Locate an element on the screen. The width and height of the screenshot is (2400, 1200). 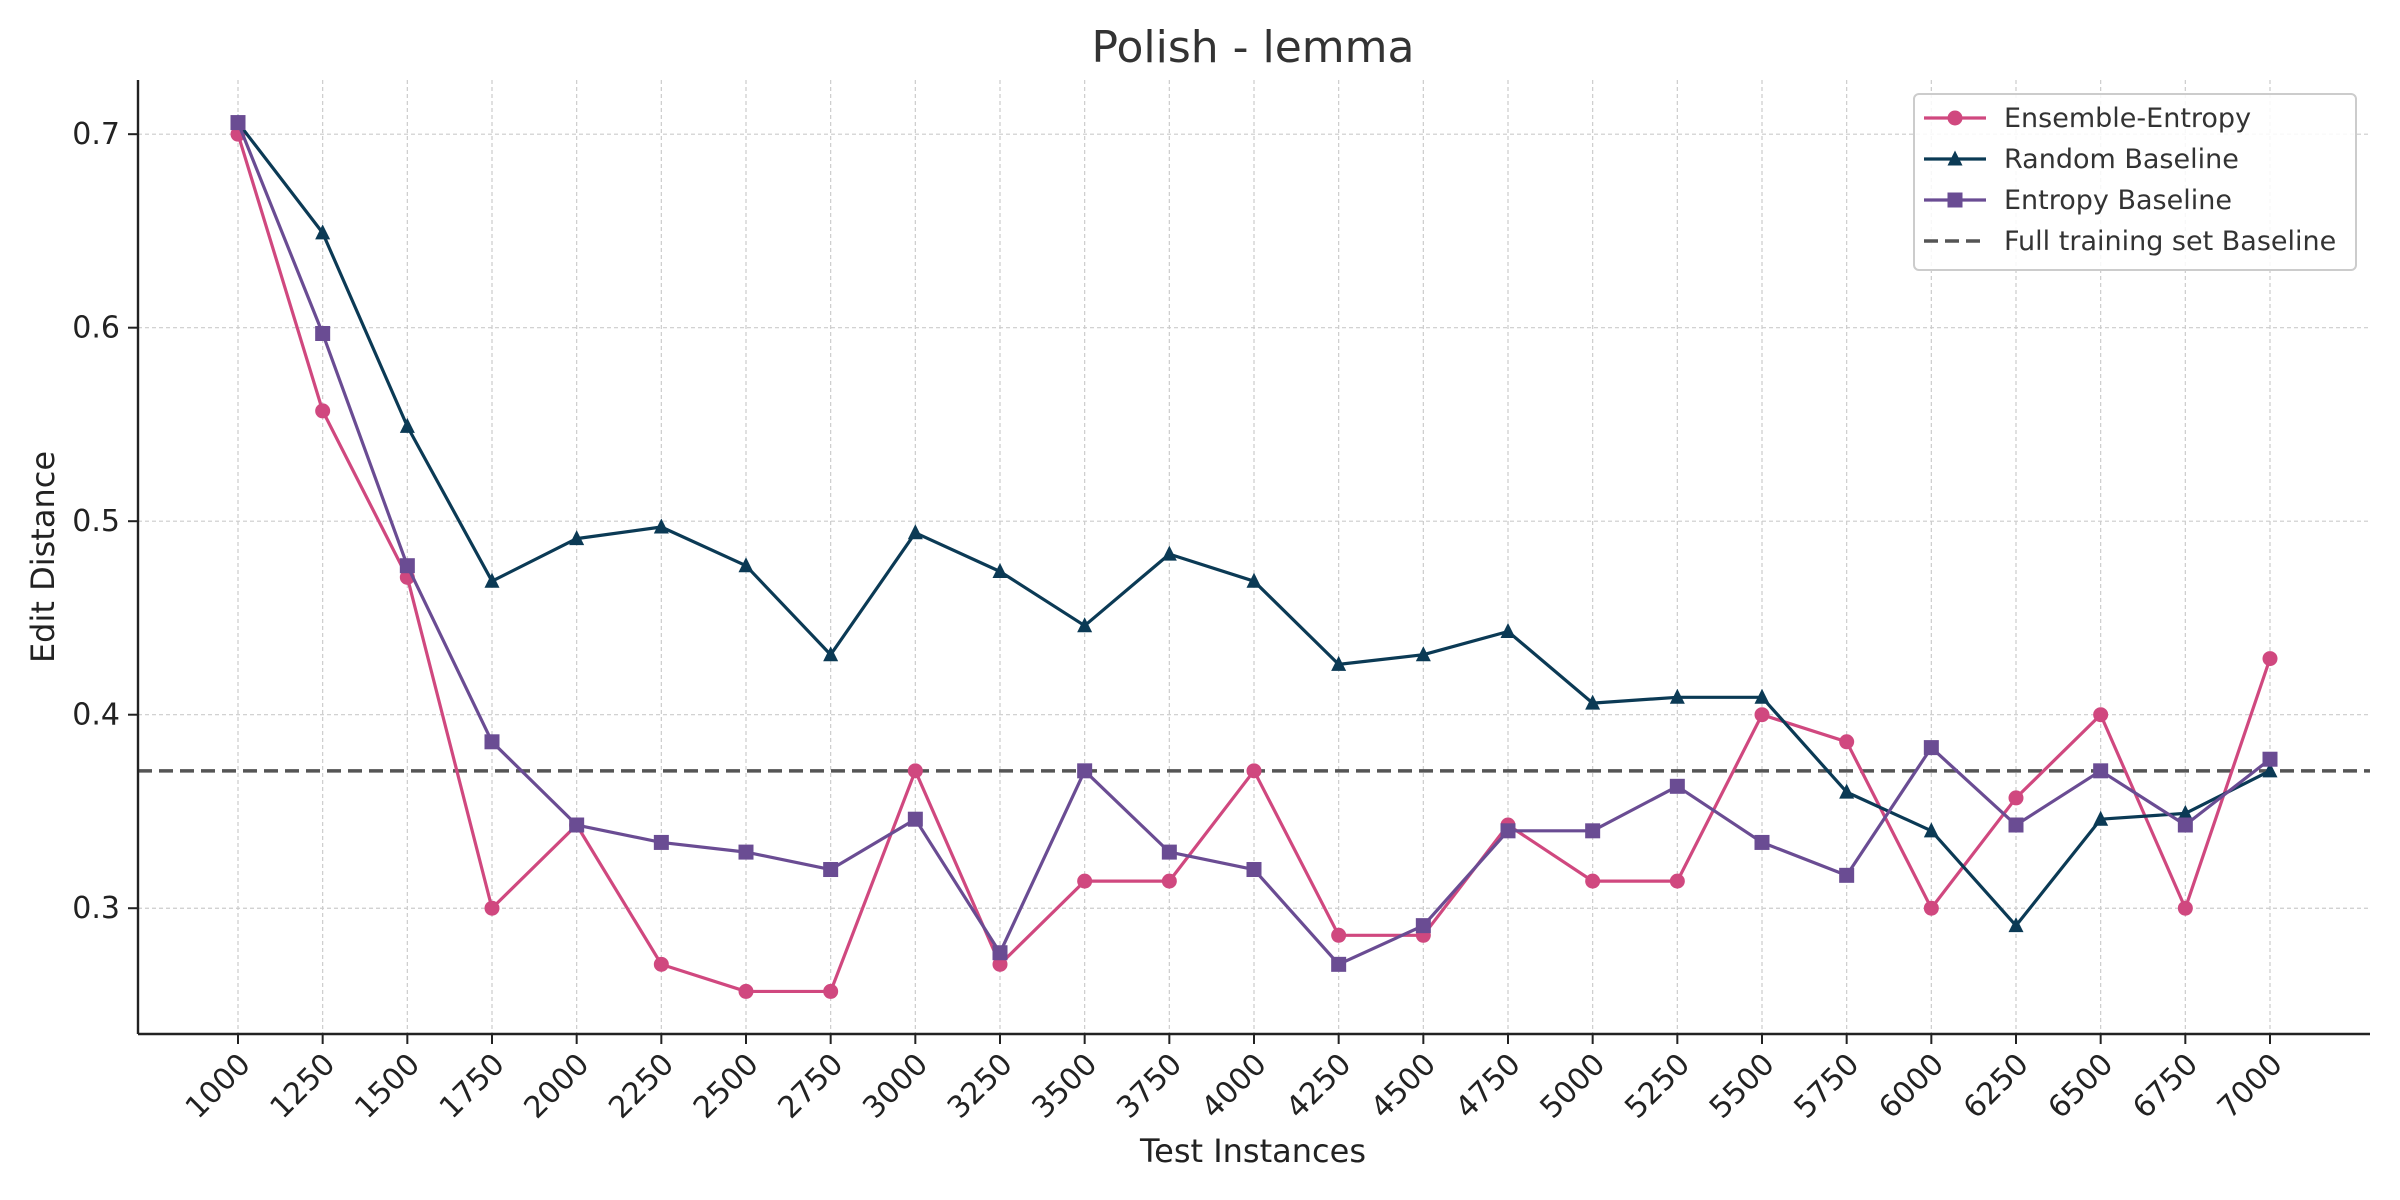
legend-item-full-training-set-baseline: Full training set Baseline is located at coordinates (2130, 241).